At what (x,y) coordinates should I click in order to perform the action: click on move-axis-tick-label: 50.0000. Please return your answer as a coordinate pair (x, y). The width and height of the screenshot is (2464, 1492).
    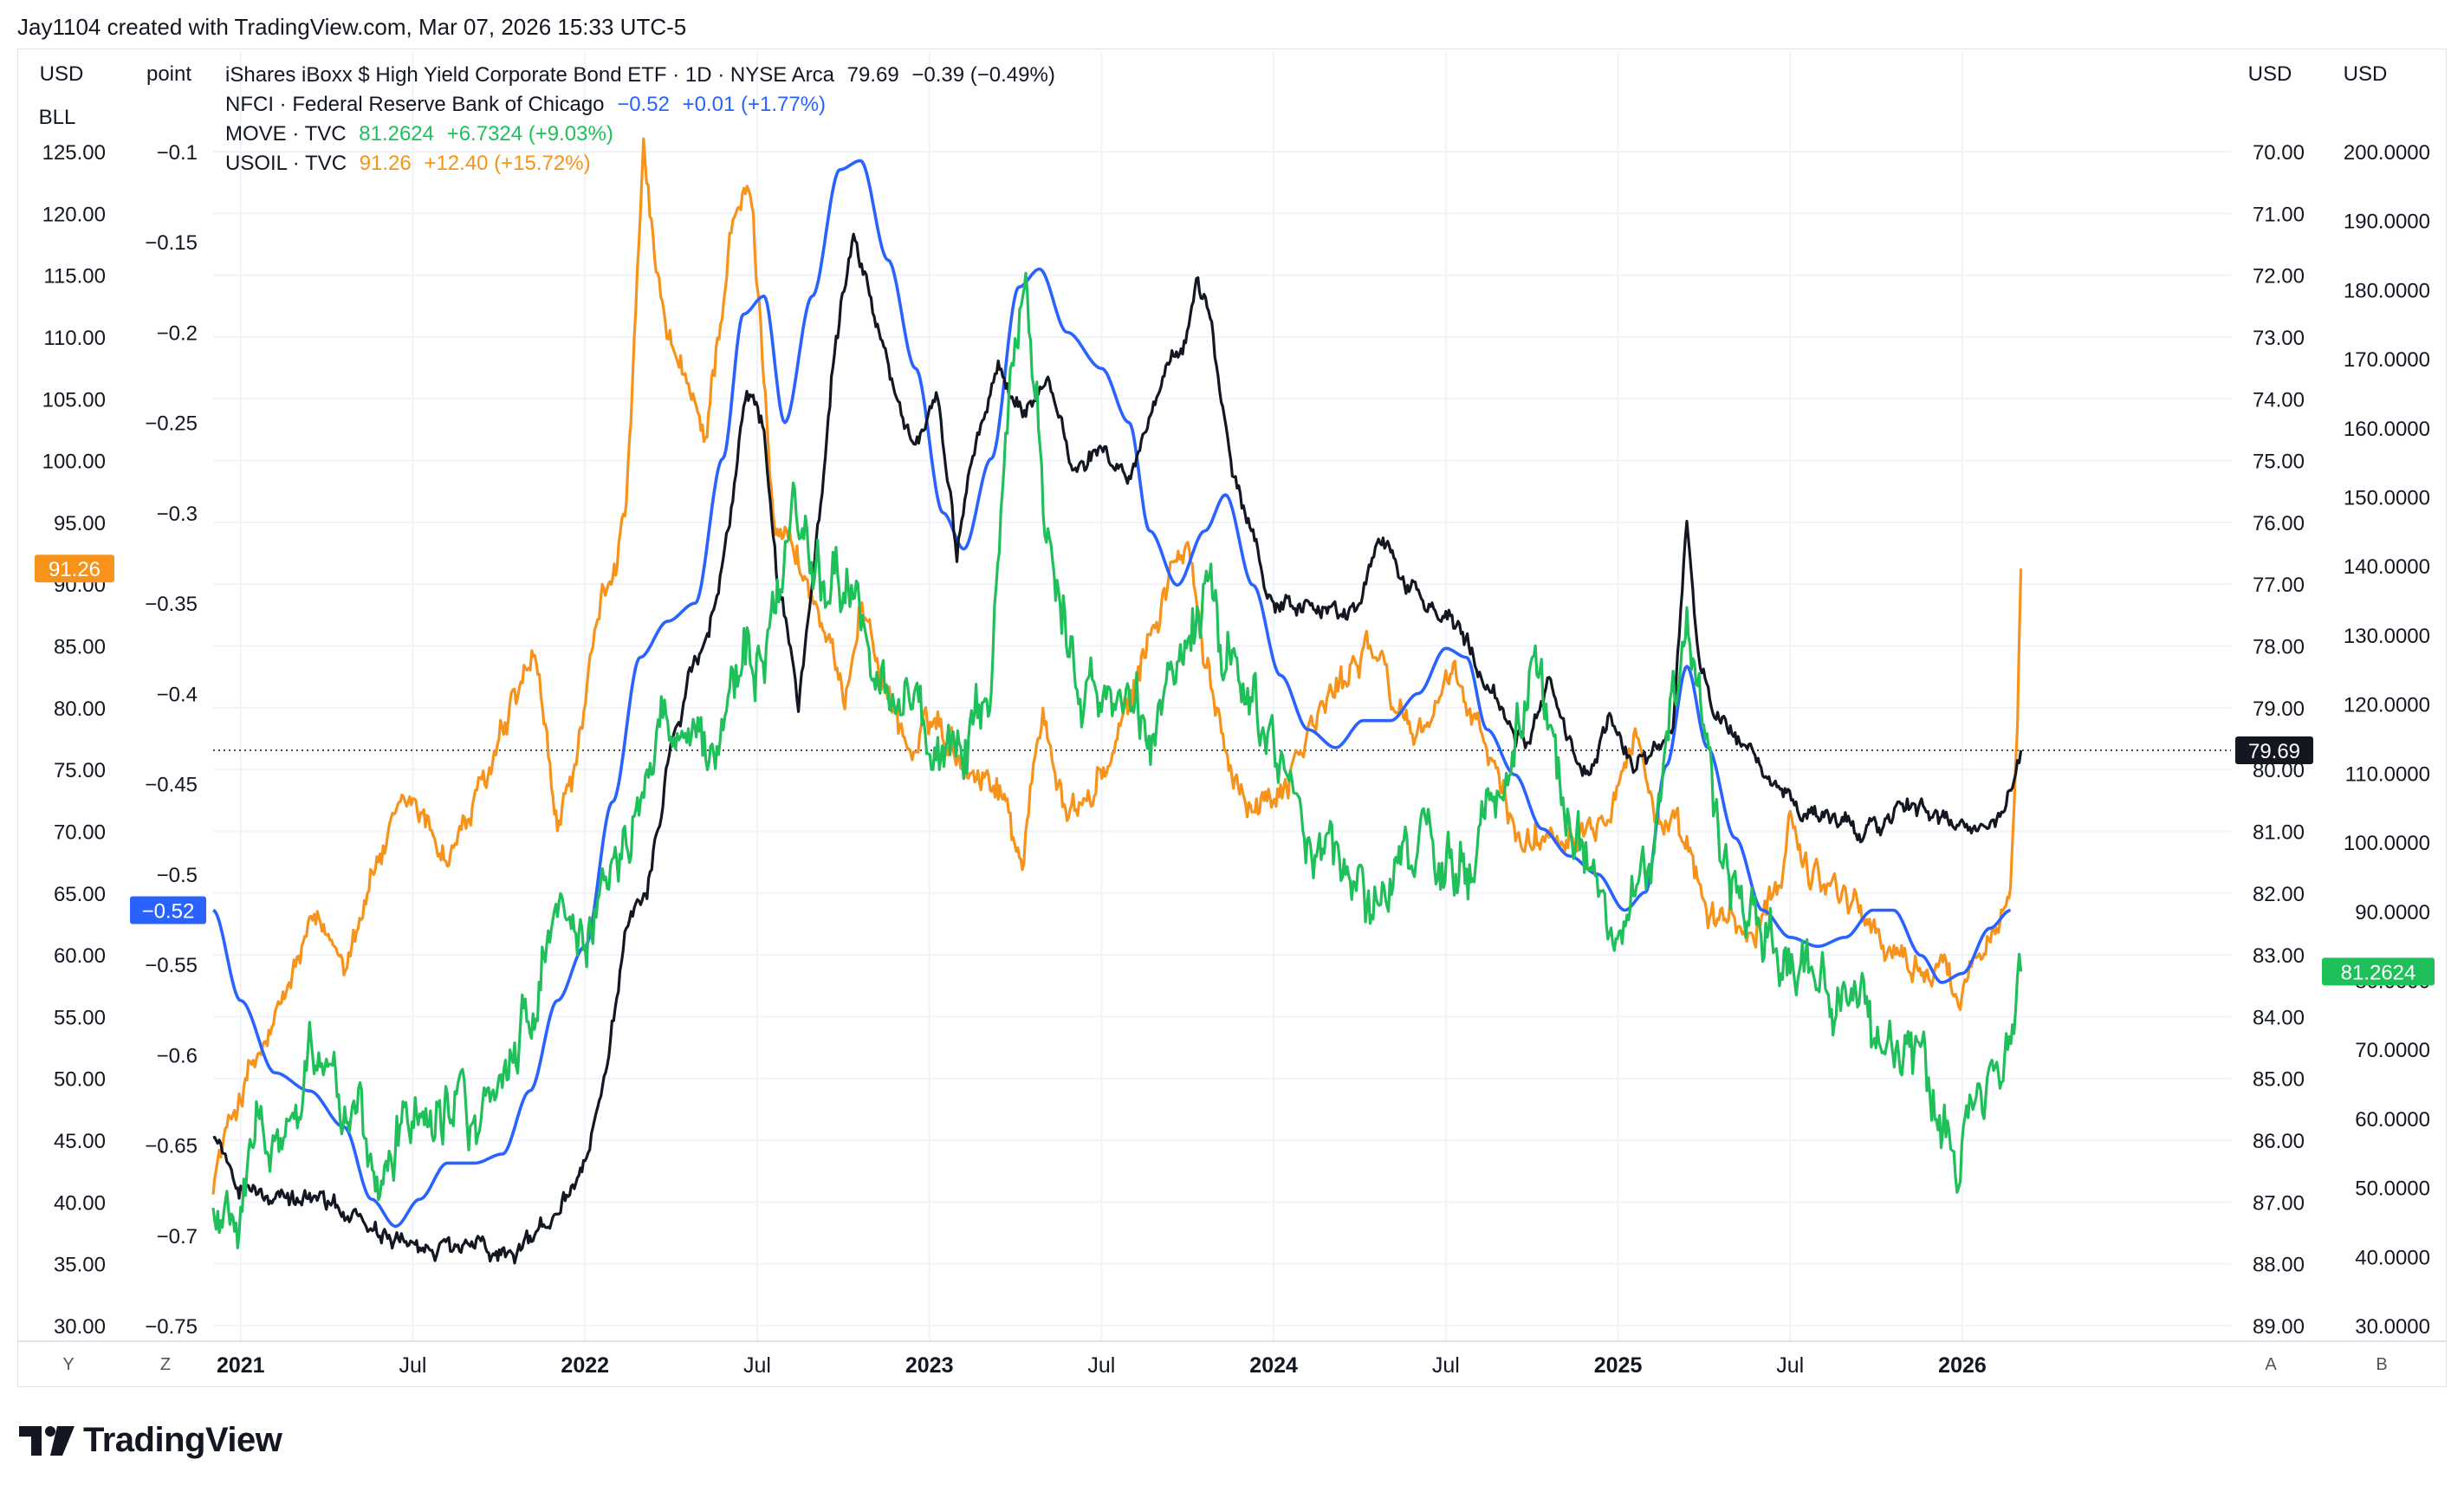
    Looking at the image, I should click on (2392, 1189).